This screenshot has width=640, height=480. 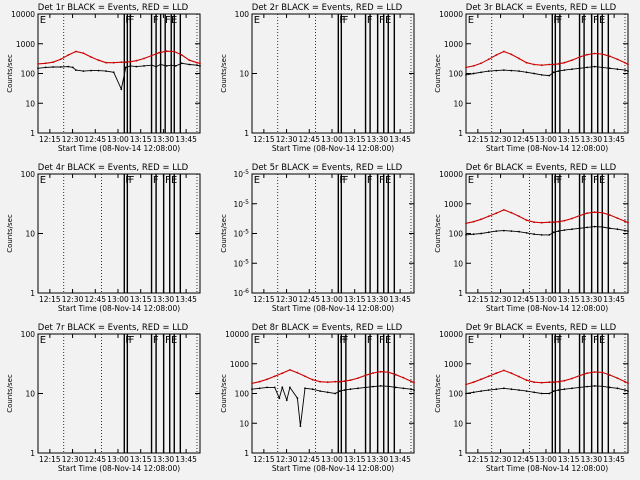 What do you see at coordinates (547, 73) in the screenshot?
I see `plot-frame` at bounding box center [547, 73].